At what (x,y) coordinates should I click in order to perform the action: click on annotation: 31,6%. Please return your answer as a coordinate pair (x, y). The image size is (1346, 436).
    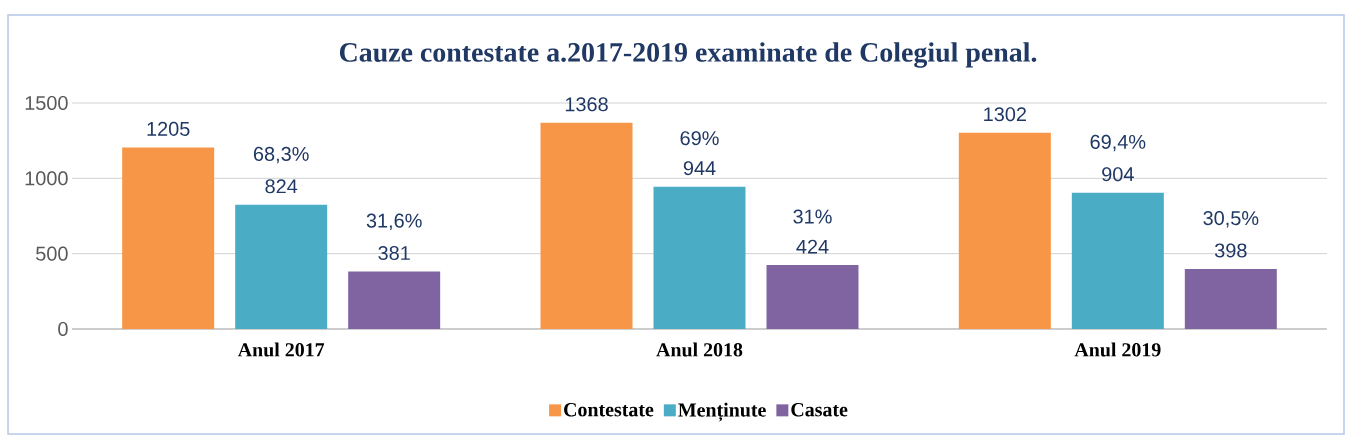
    Looking at the image, I should click on (394, 222).